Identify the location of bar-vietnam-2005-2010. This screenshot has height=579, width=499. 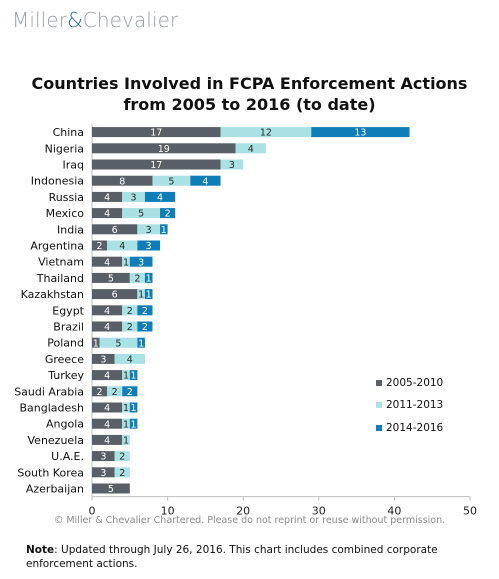
(107, 261).